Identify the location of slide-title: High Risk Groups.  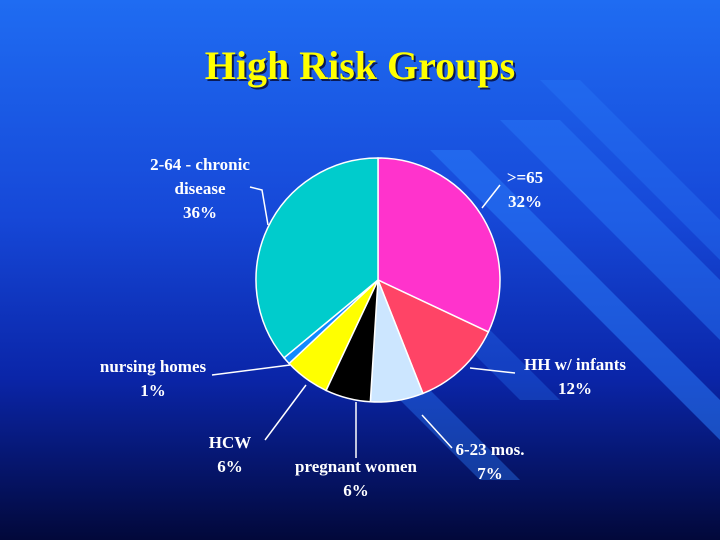
(360, 65).